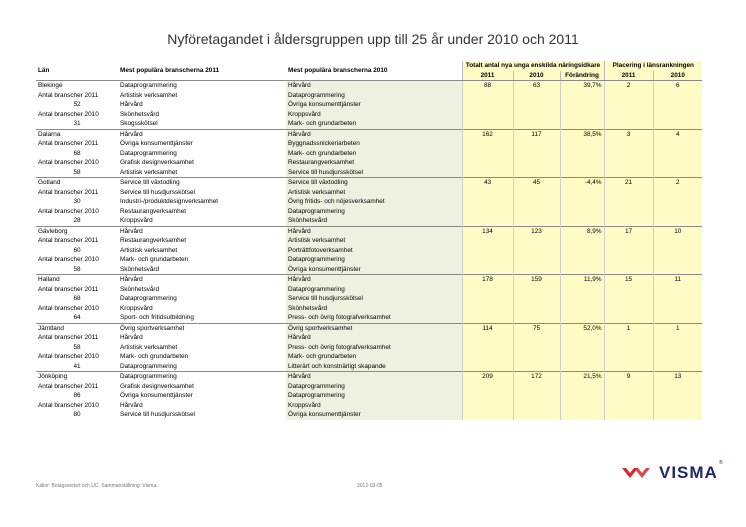  Describe the element at coordinates (77, 71) in the screenshot. I see `header-lan: Län` at that location.